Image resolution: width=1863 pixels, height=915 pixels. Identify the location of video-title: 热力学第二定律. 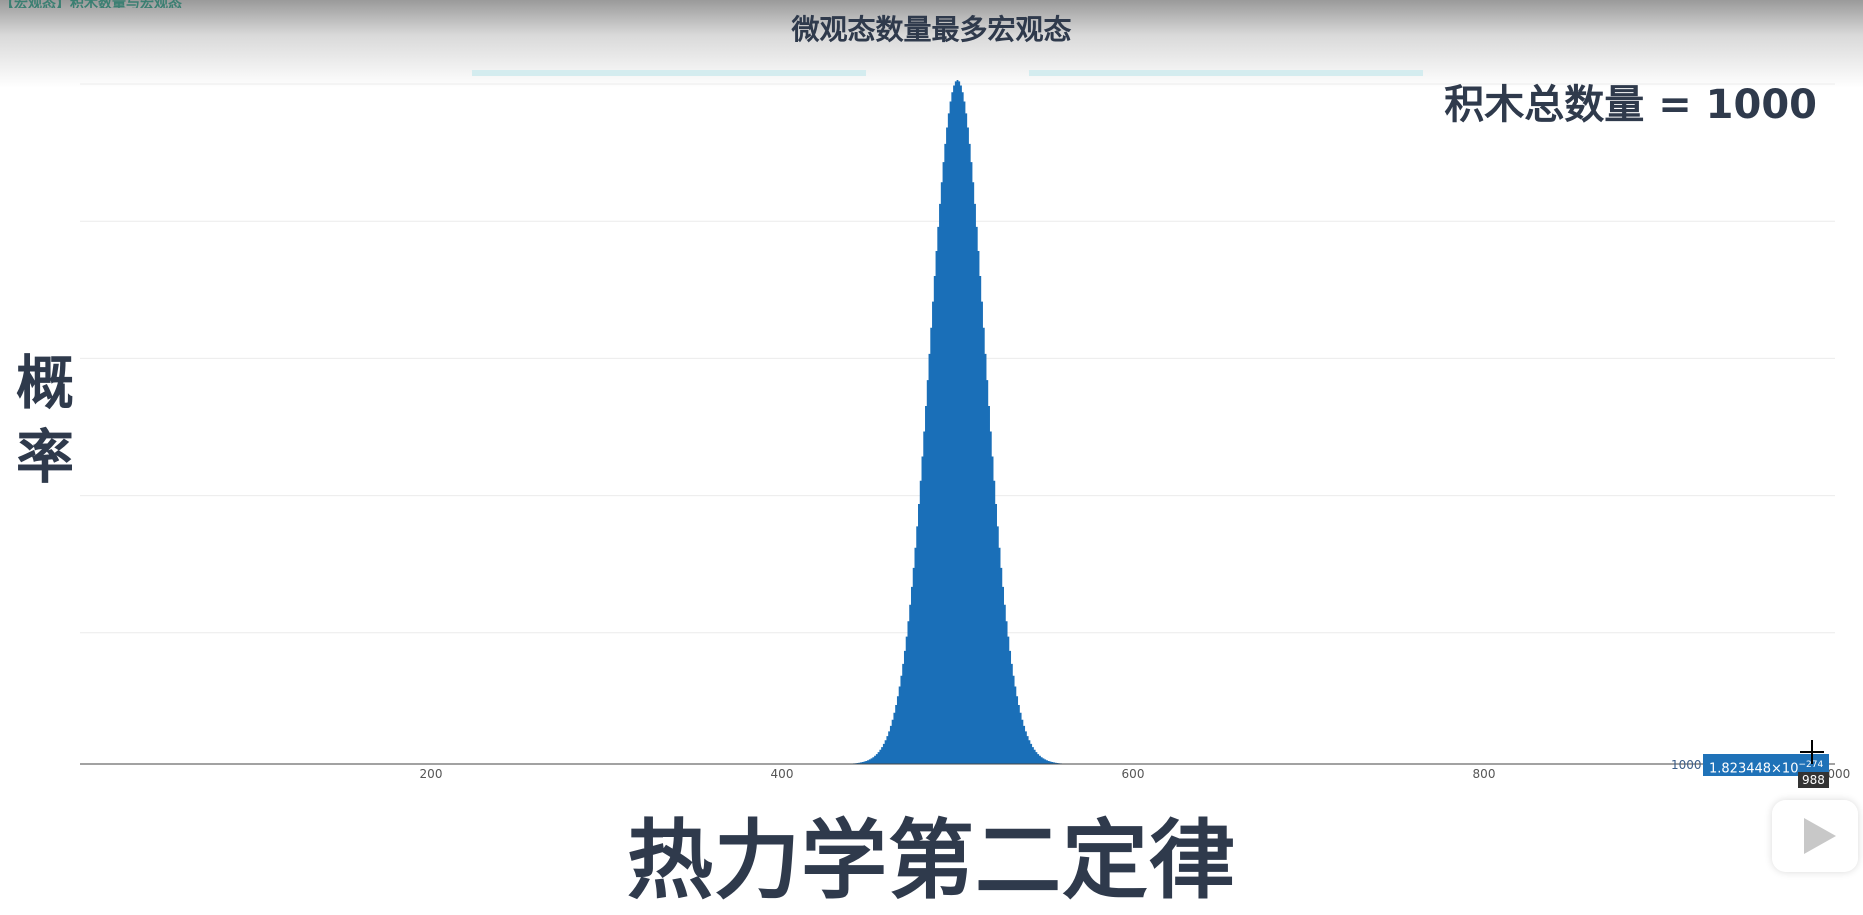
(931, 861).